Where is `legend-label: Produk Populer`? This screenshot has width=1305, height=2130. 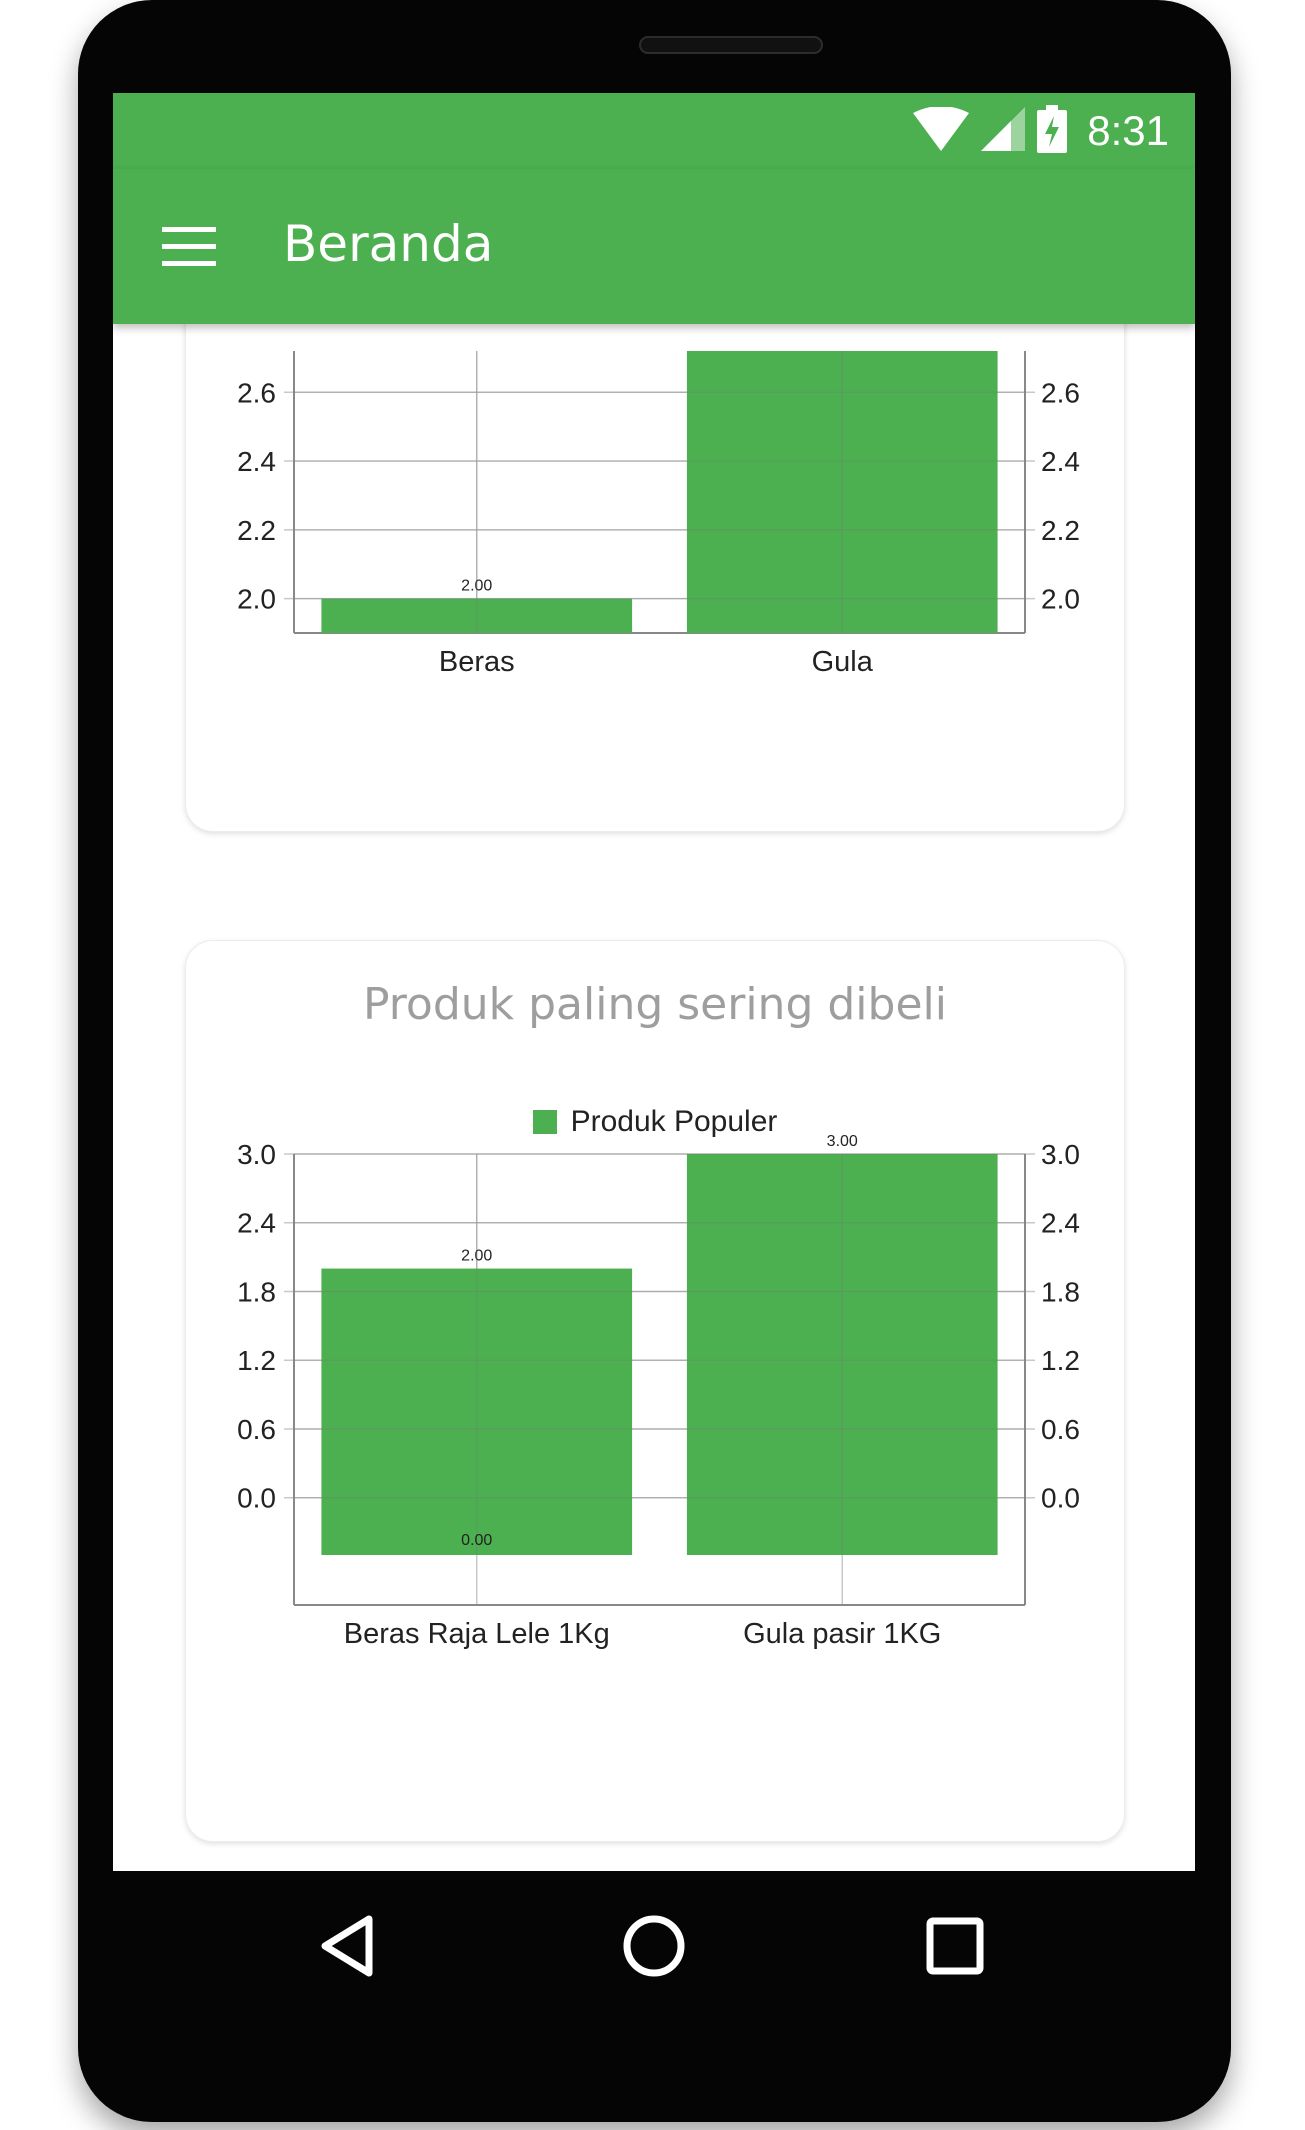 legend-label: Produk Populer is located at coordinates (674, 1121).